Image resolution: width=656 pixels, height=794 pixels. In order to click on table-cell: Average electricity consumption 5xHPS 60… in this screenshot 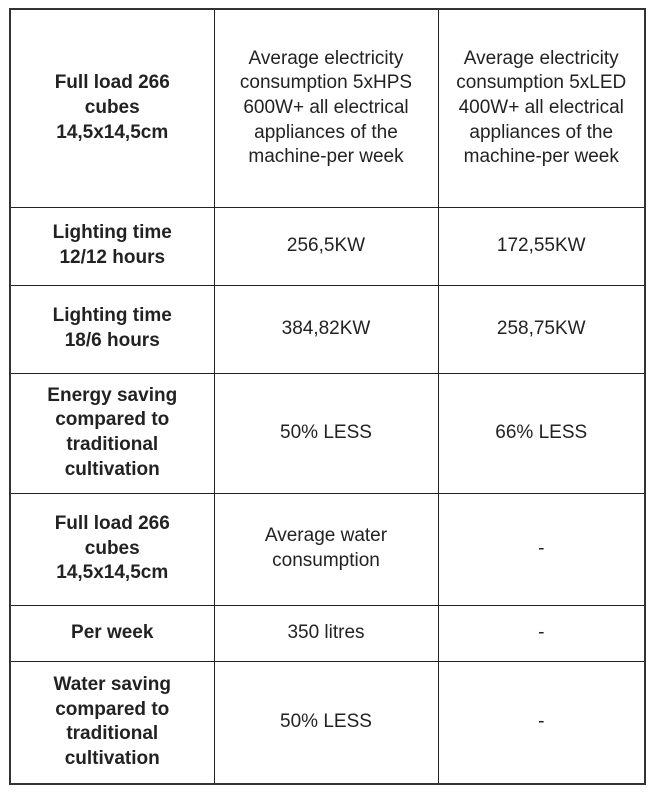, I will do `click(326, 108)`.